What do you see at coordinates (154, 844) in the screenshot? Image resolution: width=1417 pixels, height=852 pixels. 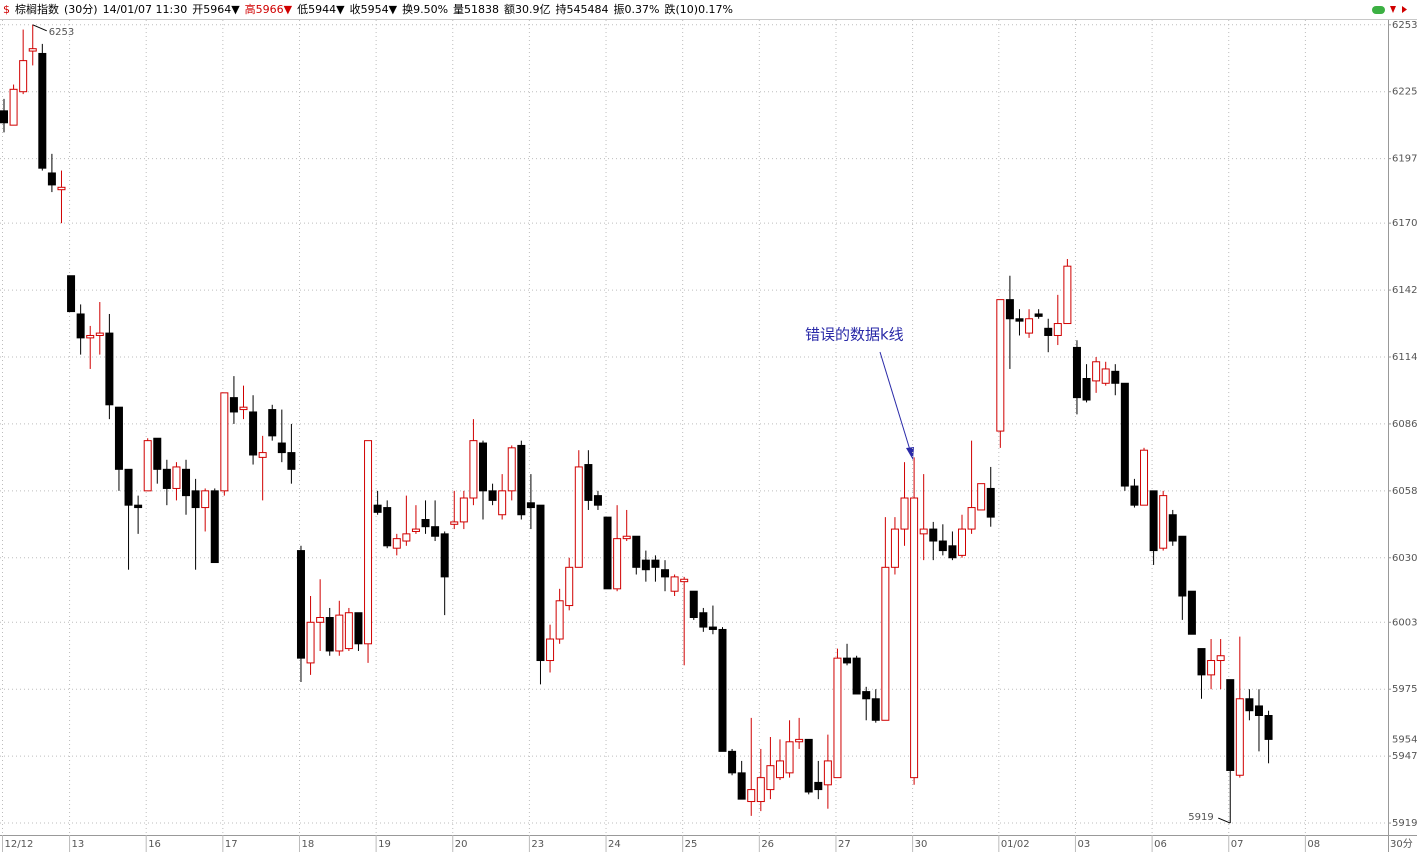 I see `x-tick-label: 16` at bounding box center [154, 844].